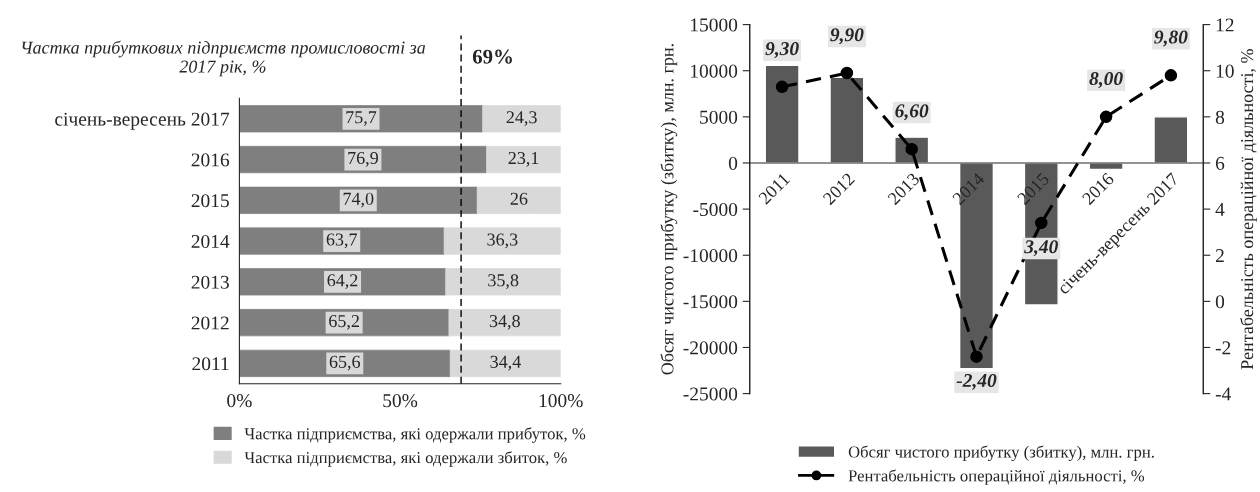  What do you see at coordinates (715, 209) in the screenshot?
I see `y-tick-label: -5000` at bounding box center [715, 209].